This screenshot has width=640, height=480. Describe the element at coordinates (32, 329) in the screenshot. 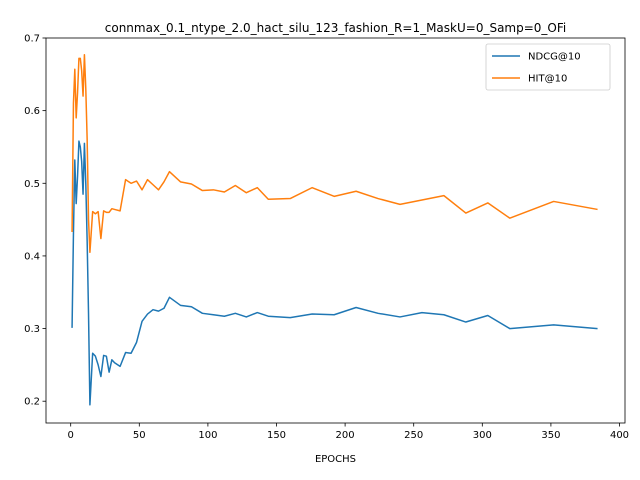

I see `y-tick-label: 0.3` at that location.